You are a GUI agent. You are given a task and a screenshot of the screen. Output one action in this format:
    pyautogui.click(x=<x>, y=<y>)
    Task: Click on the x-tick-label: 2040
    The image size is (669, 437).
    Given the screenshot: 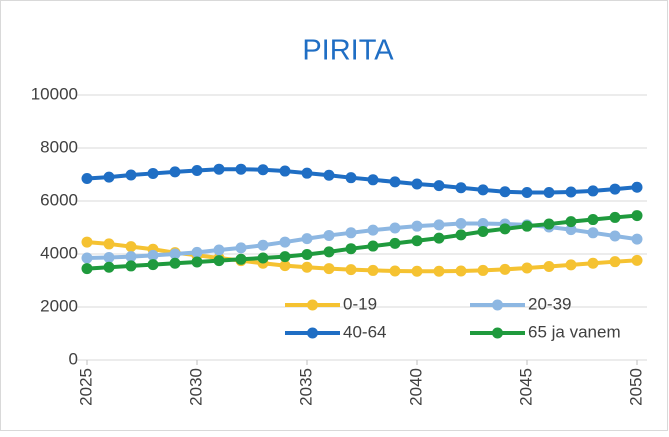 What is the action you would take?
    pyautogui.click(x=415, y=387)
    